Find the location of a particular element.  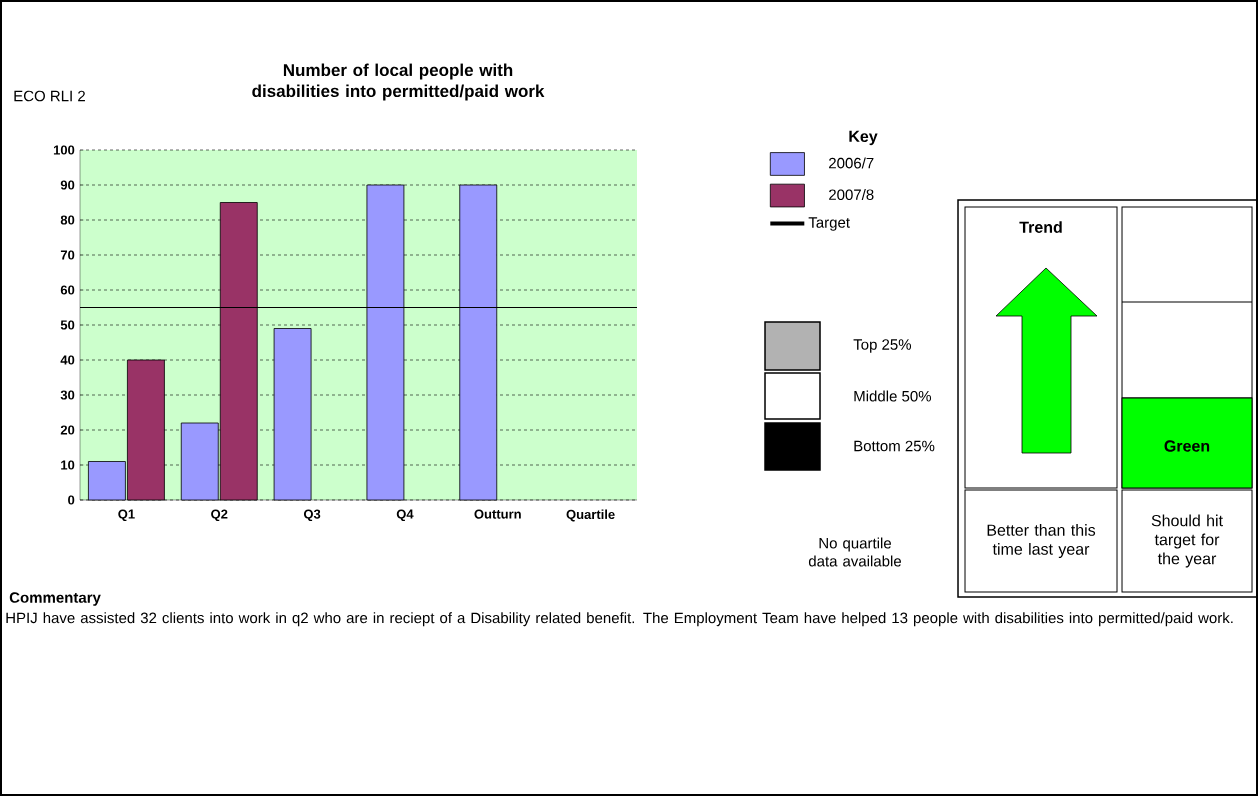

y-tick-label: 50 is located at coordinates (67, 325).